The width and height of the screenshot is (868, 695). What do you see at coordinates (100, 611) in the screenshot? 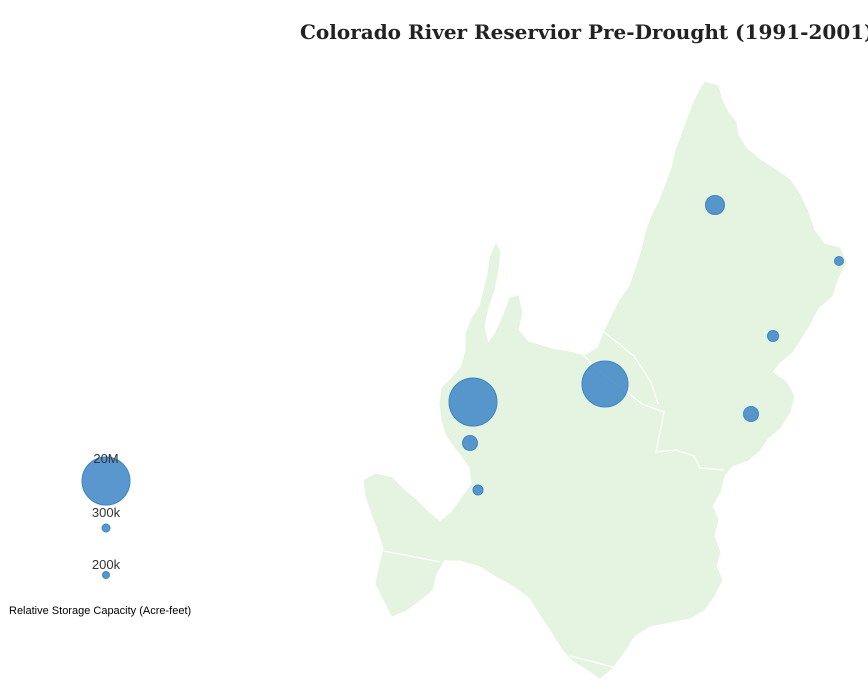
I see `legend-title: Relative Storage Capacity (Acre-feet)` at bounding box center [100, 611].